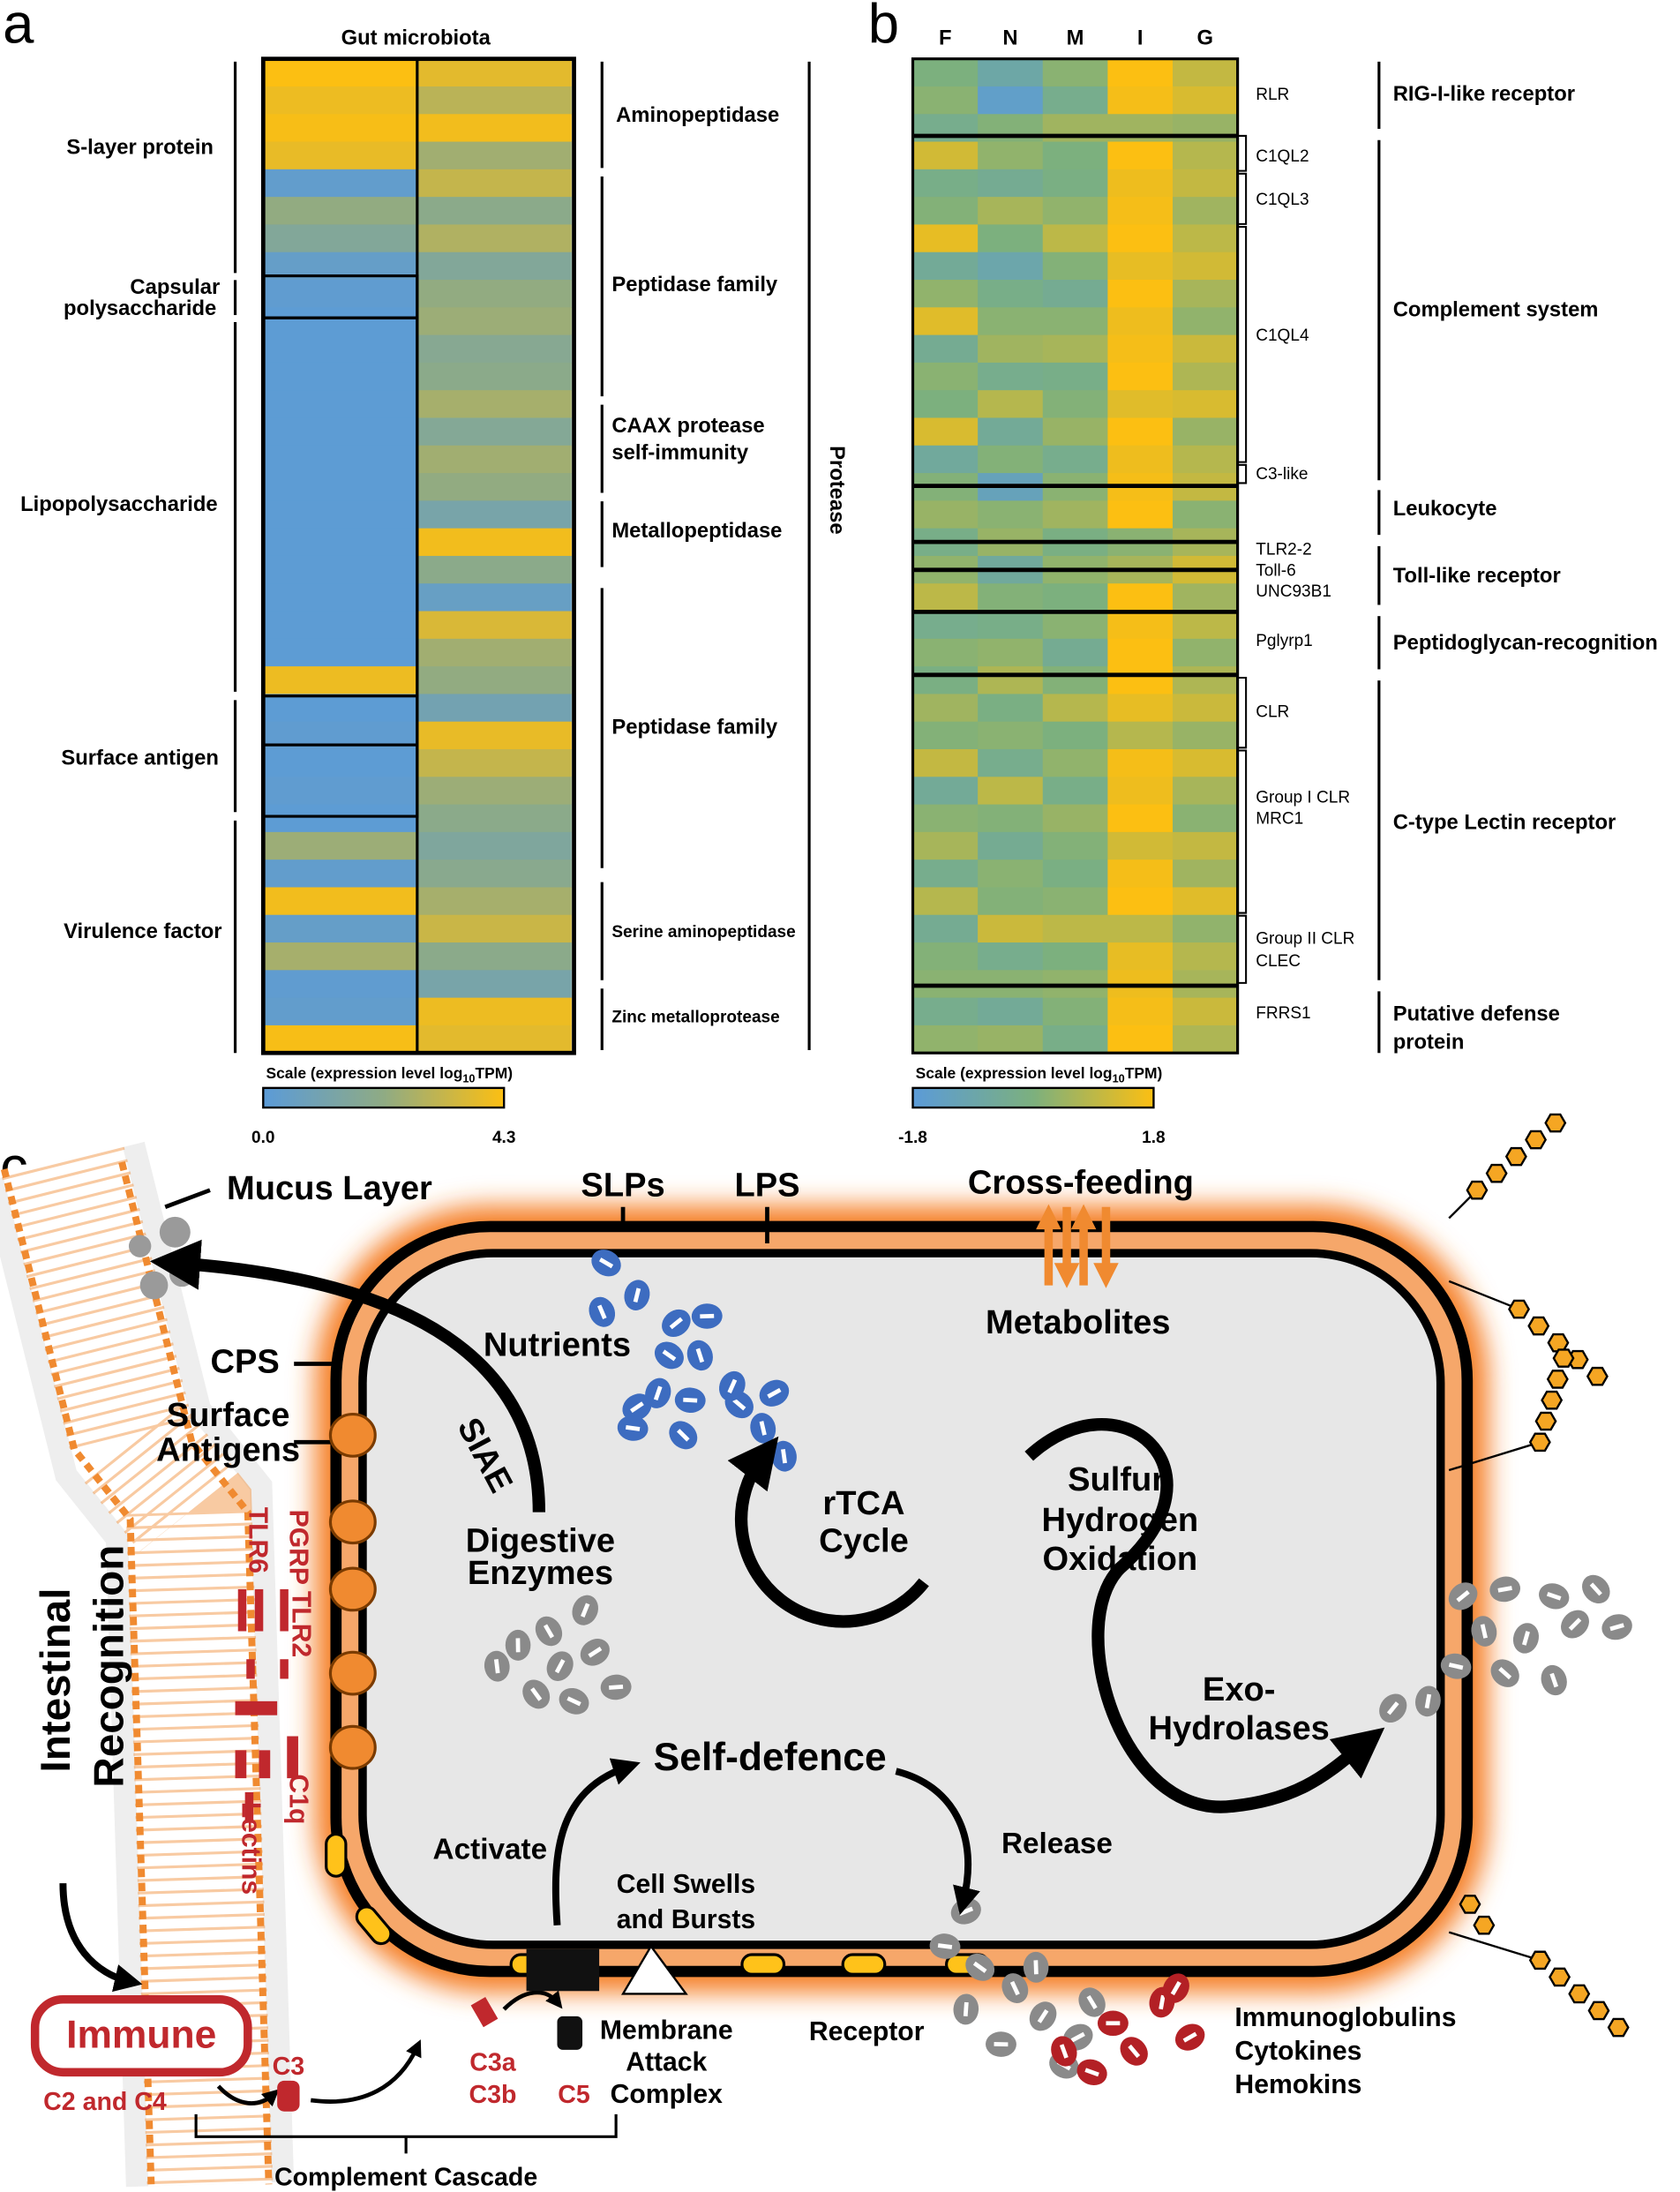 The width and height of the screenshot is (1680, 2192). What do you see at coordinates (1144, 1073) in the screenshot?
I see `colorbar-title-part: TPM)` at bounding box center [1144, 1073].